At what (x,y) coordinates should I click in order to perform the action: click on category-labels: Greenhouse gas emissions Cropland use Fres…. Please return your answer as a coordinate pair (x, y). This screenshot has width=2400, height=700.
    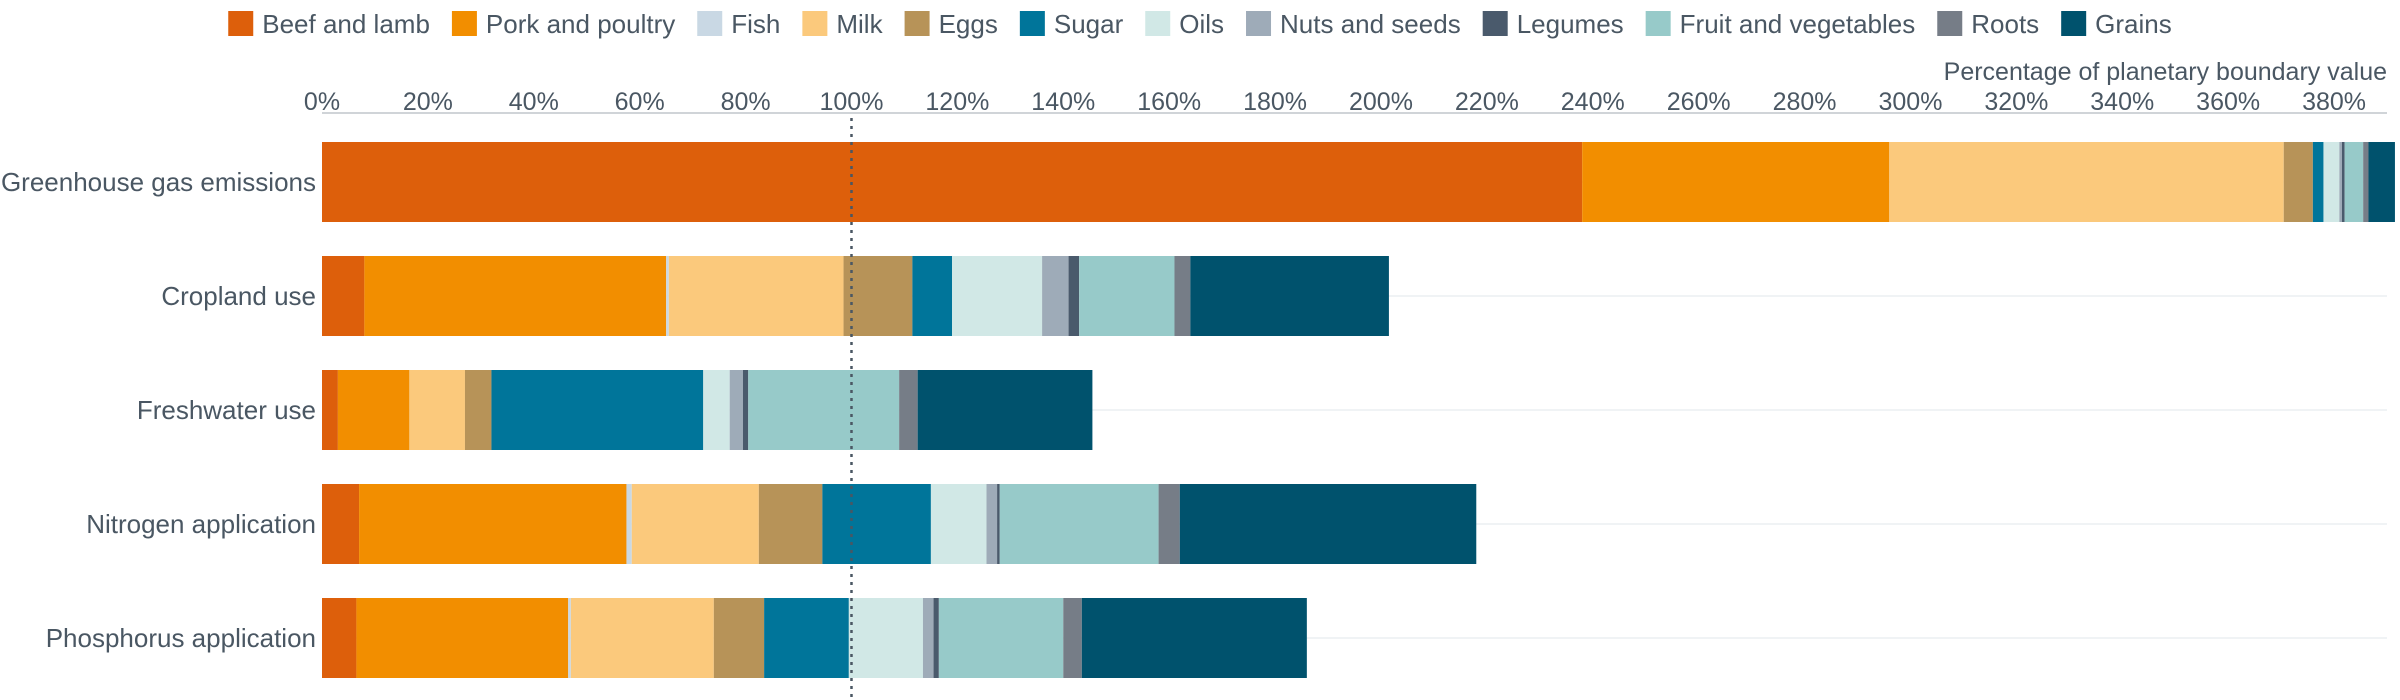
    Looking at the image, I should click on (158, 410).